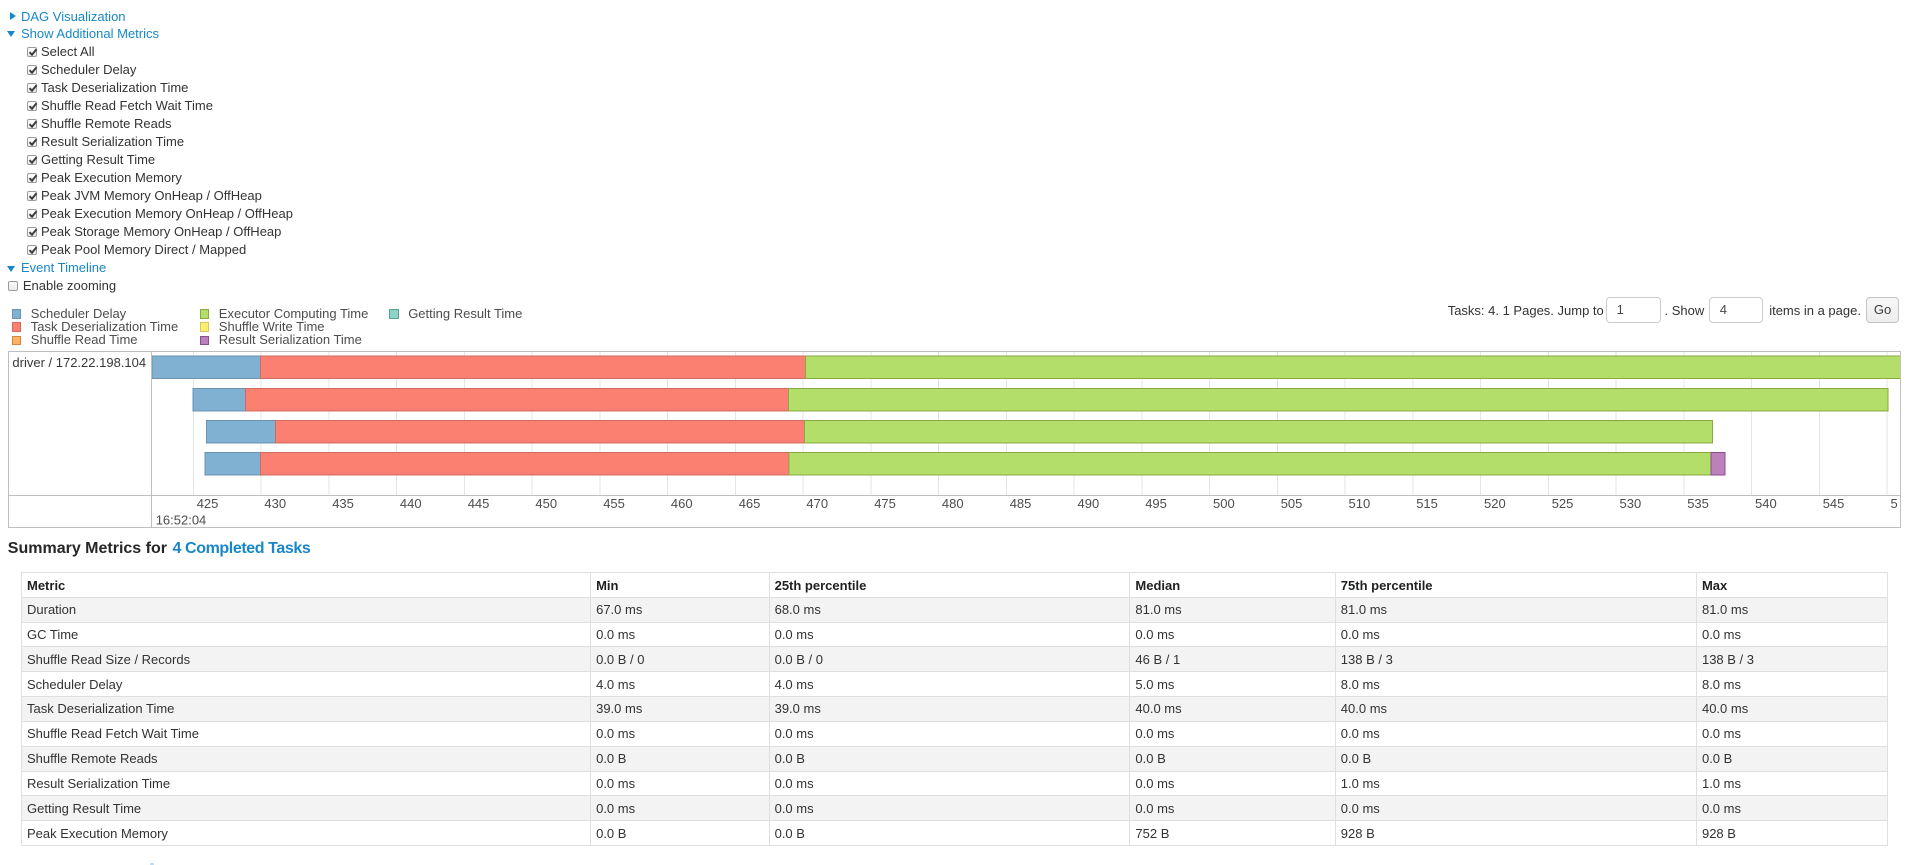  Describe the element at coordinates (1899, 503) in the screenshot. I see `svg-text: 550` at that location.